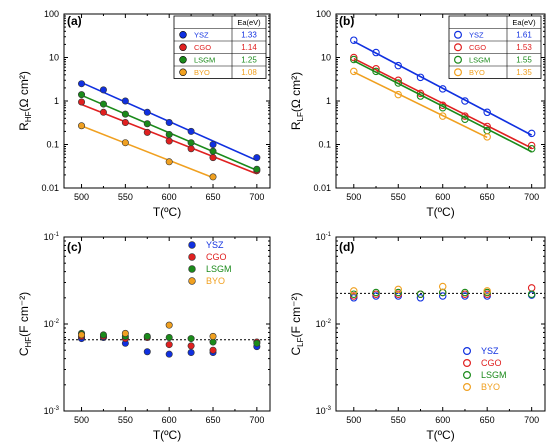 This screenshot has height=448, width=550. I want to click on legend-label: LSGM, so click(494, 375).